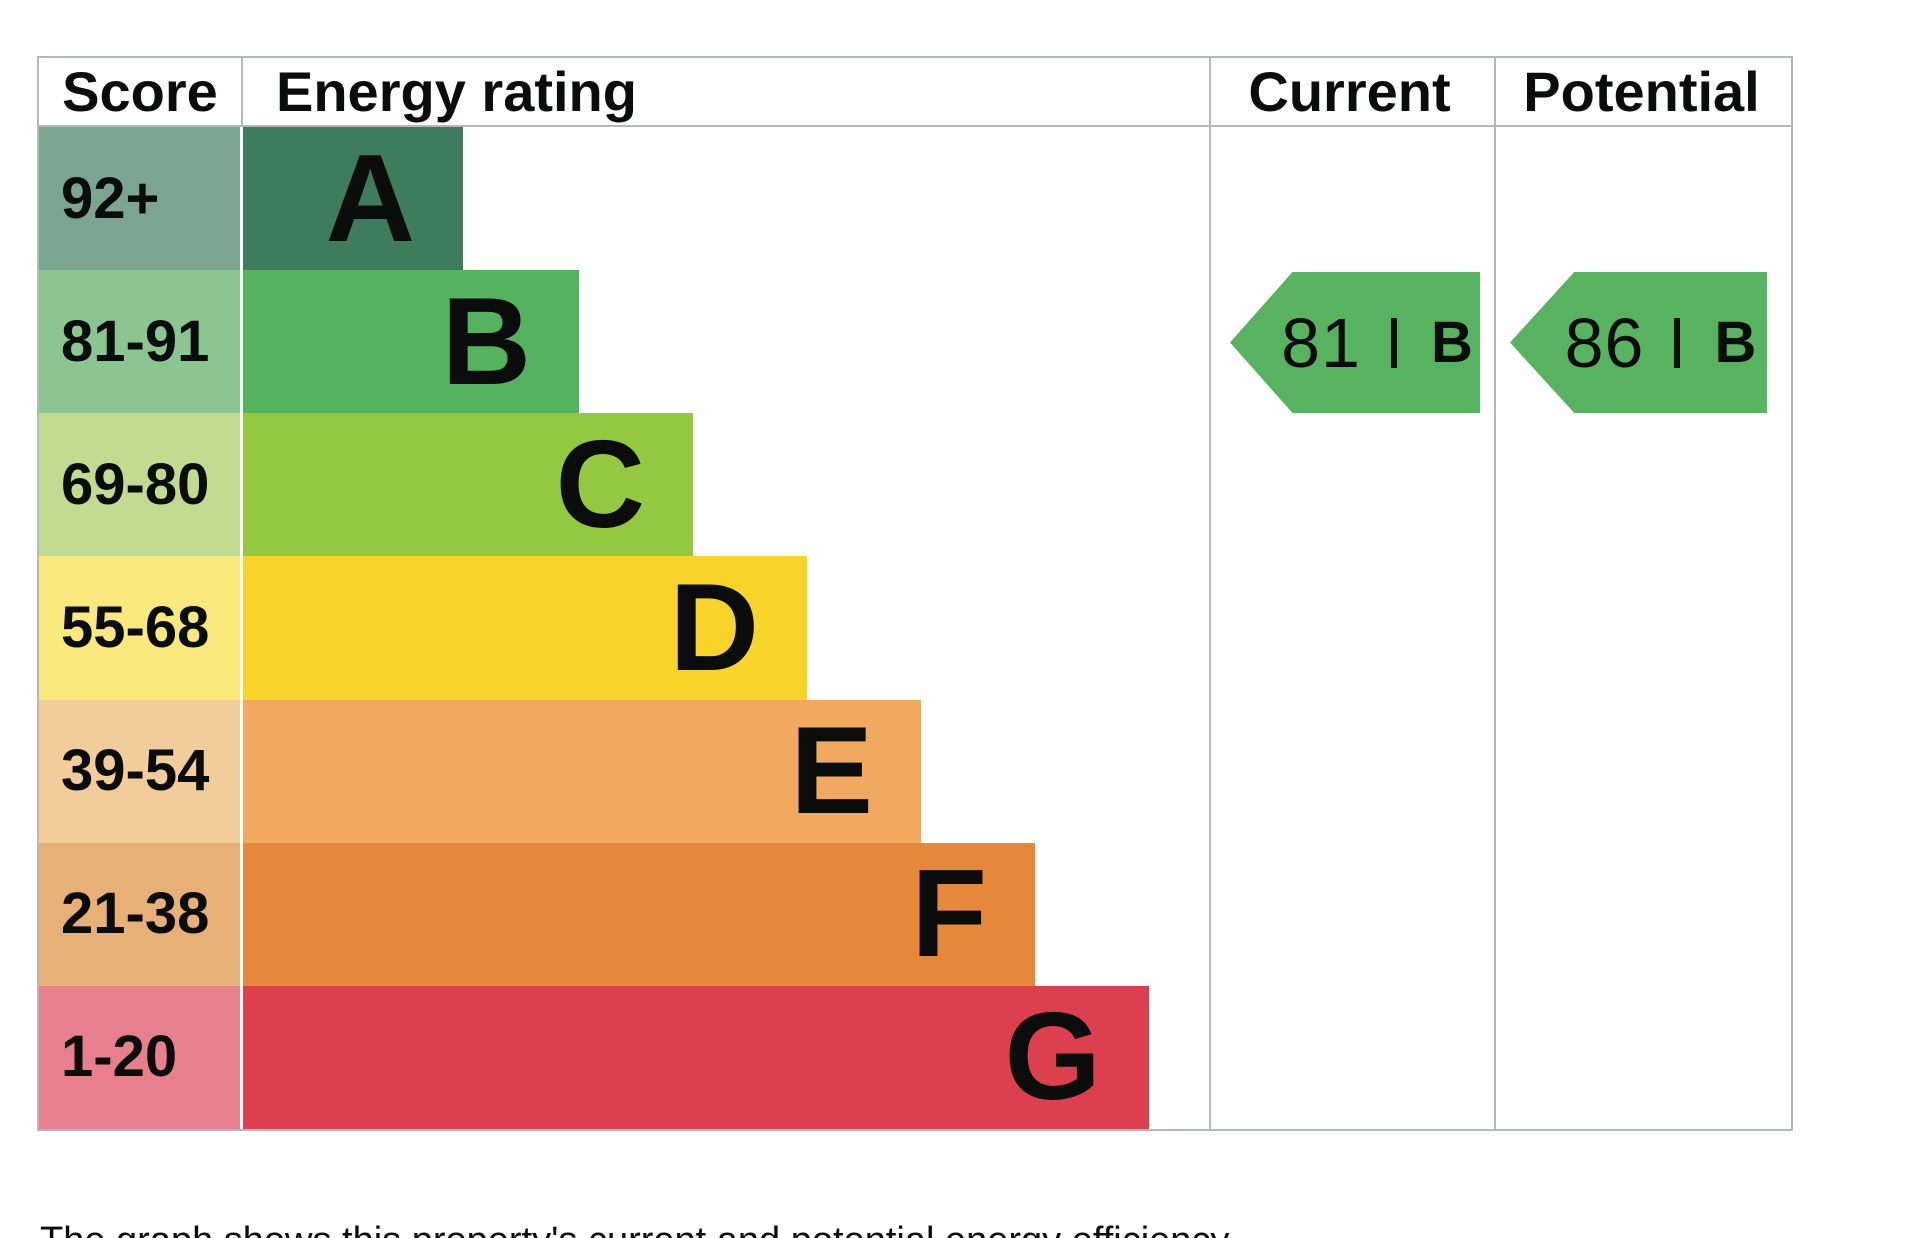  Describe the element at coordinates (1495, 593) in the screenshot. I see `gridline-potential-column` at that location.